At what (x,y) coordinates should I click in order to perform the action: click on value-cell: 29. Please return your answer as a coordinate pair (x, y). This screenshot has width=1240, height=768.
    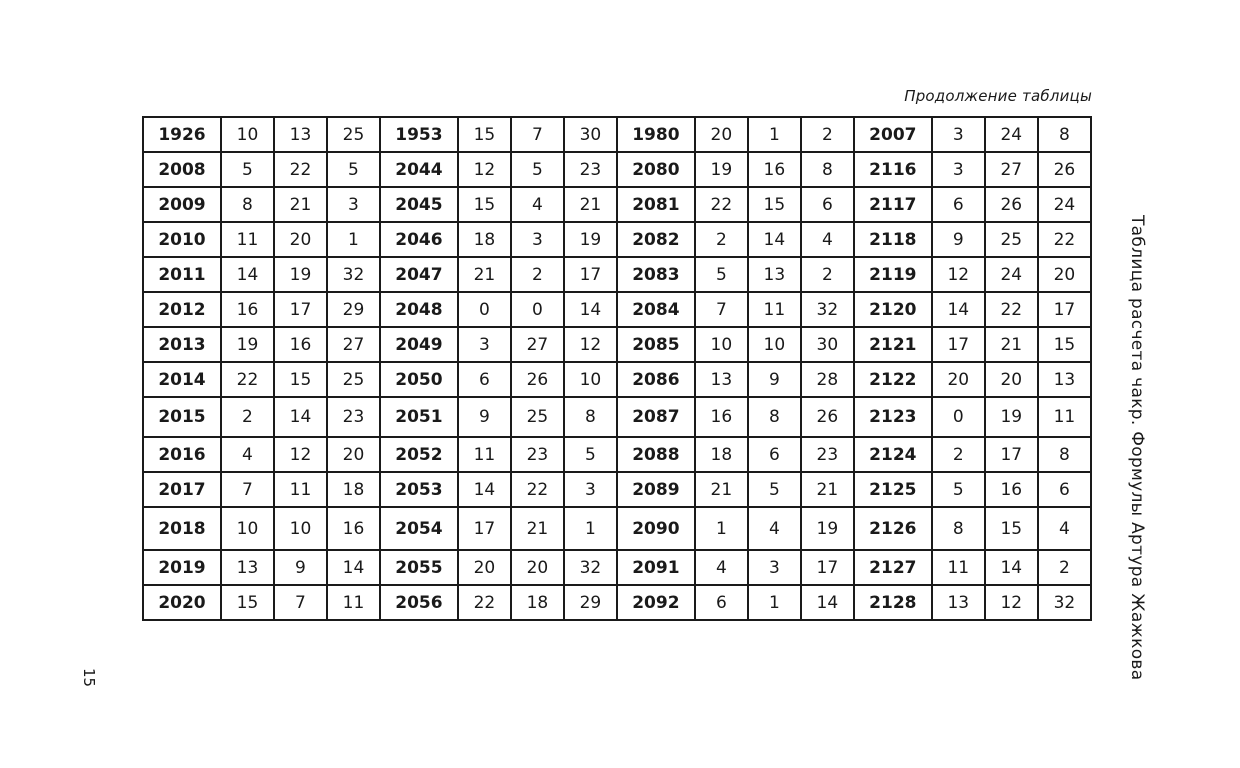
    Looking at the image, I should click on (353, 309).